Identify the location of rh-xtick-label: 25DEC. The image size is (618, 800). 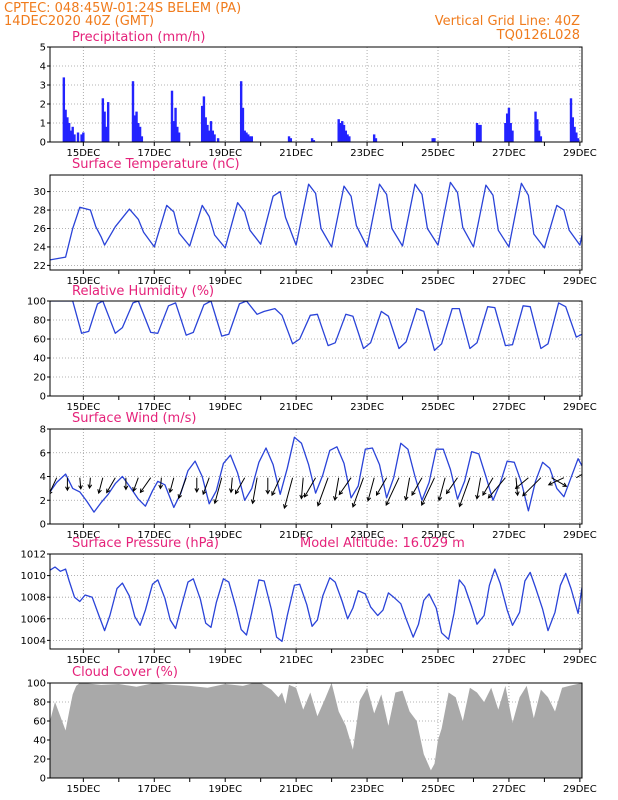
(438, 407).